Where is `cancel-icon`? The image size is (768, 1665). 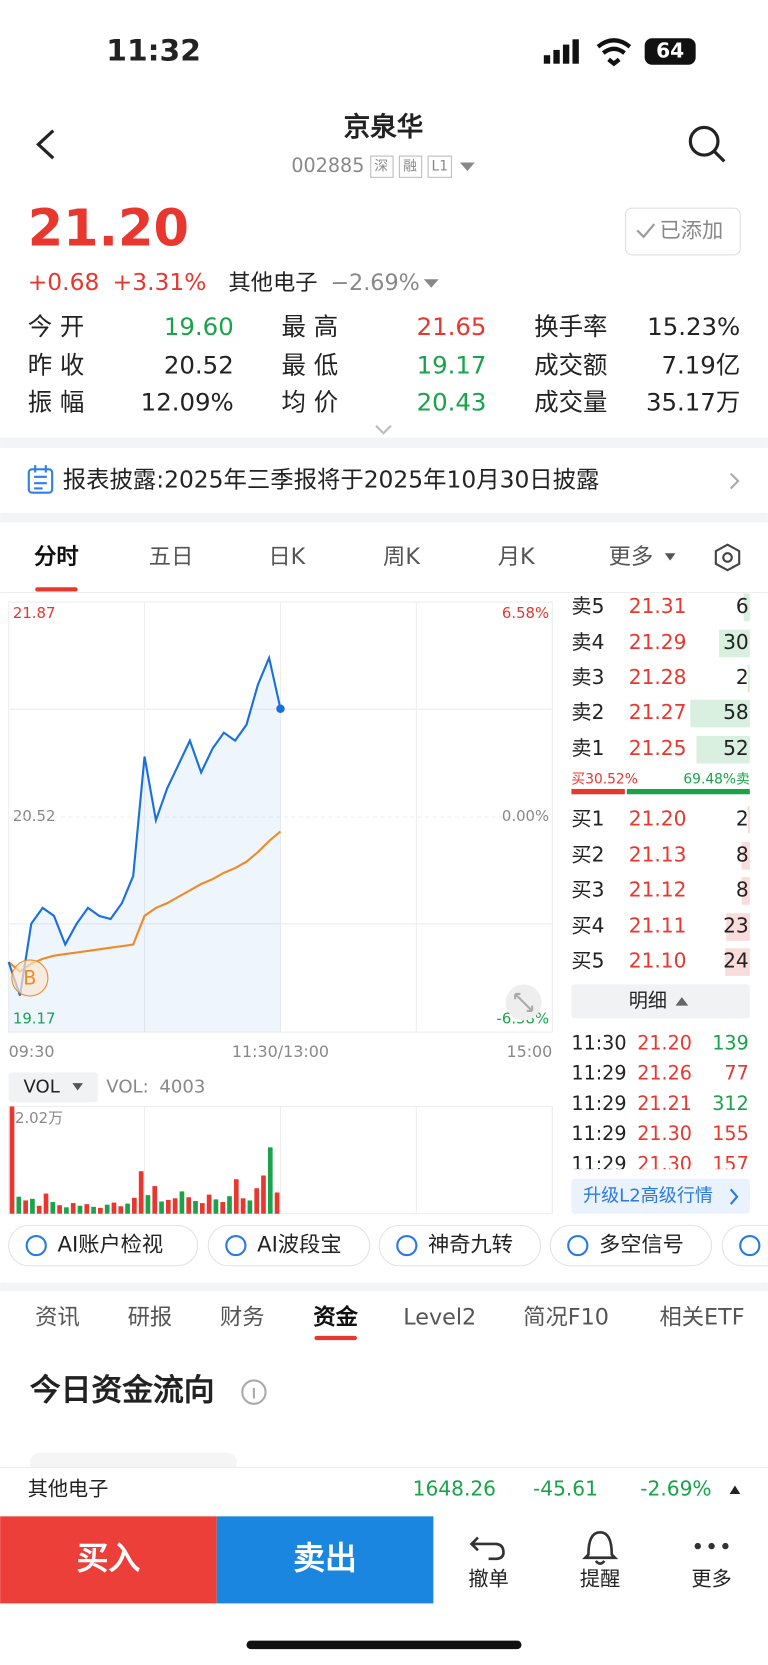 cancel-icon is located at coordinates (487, 1548).